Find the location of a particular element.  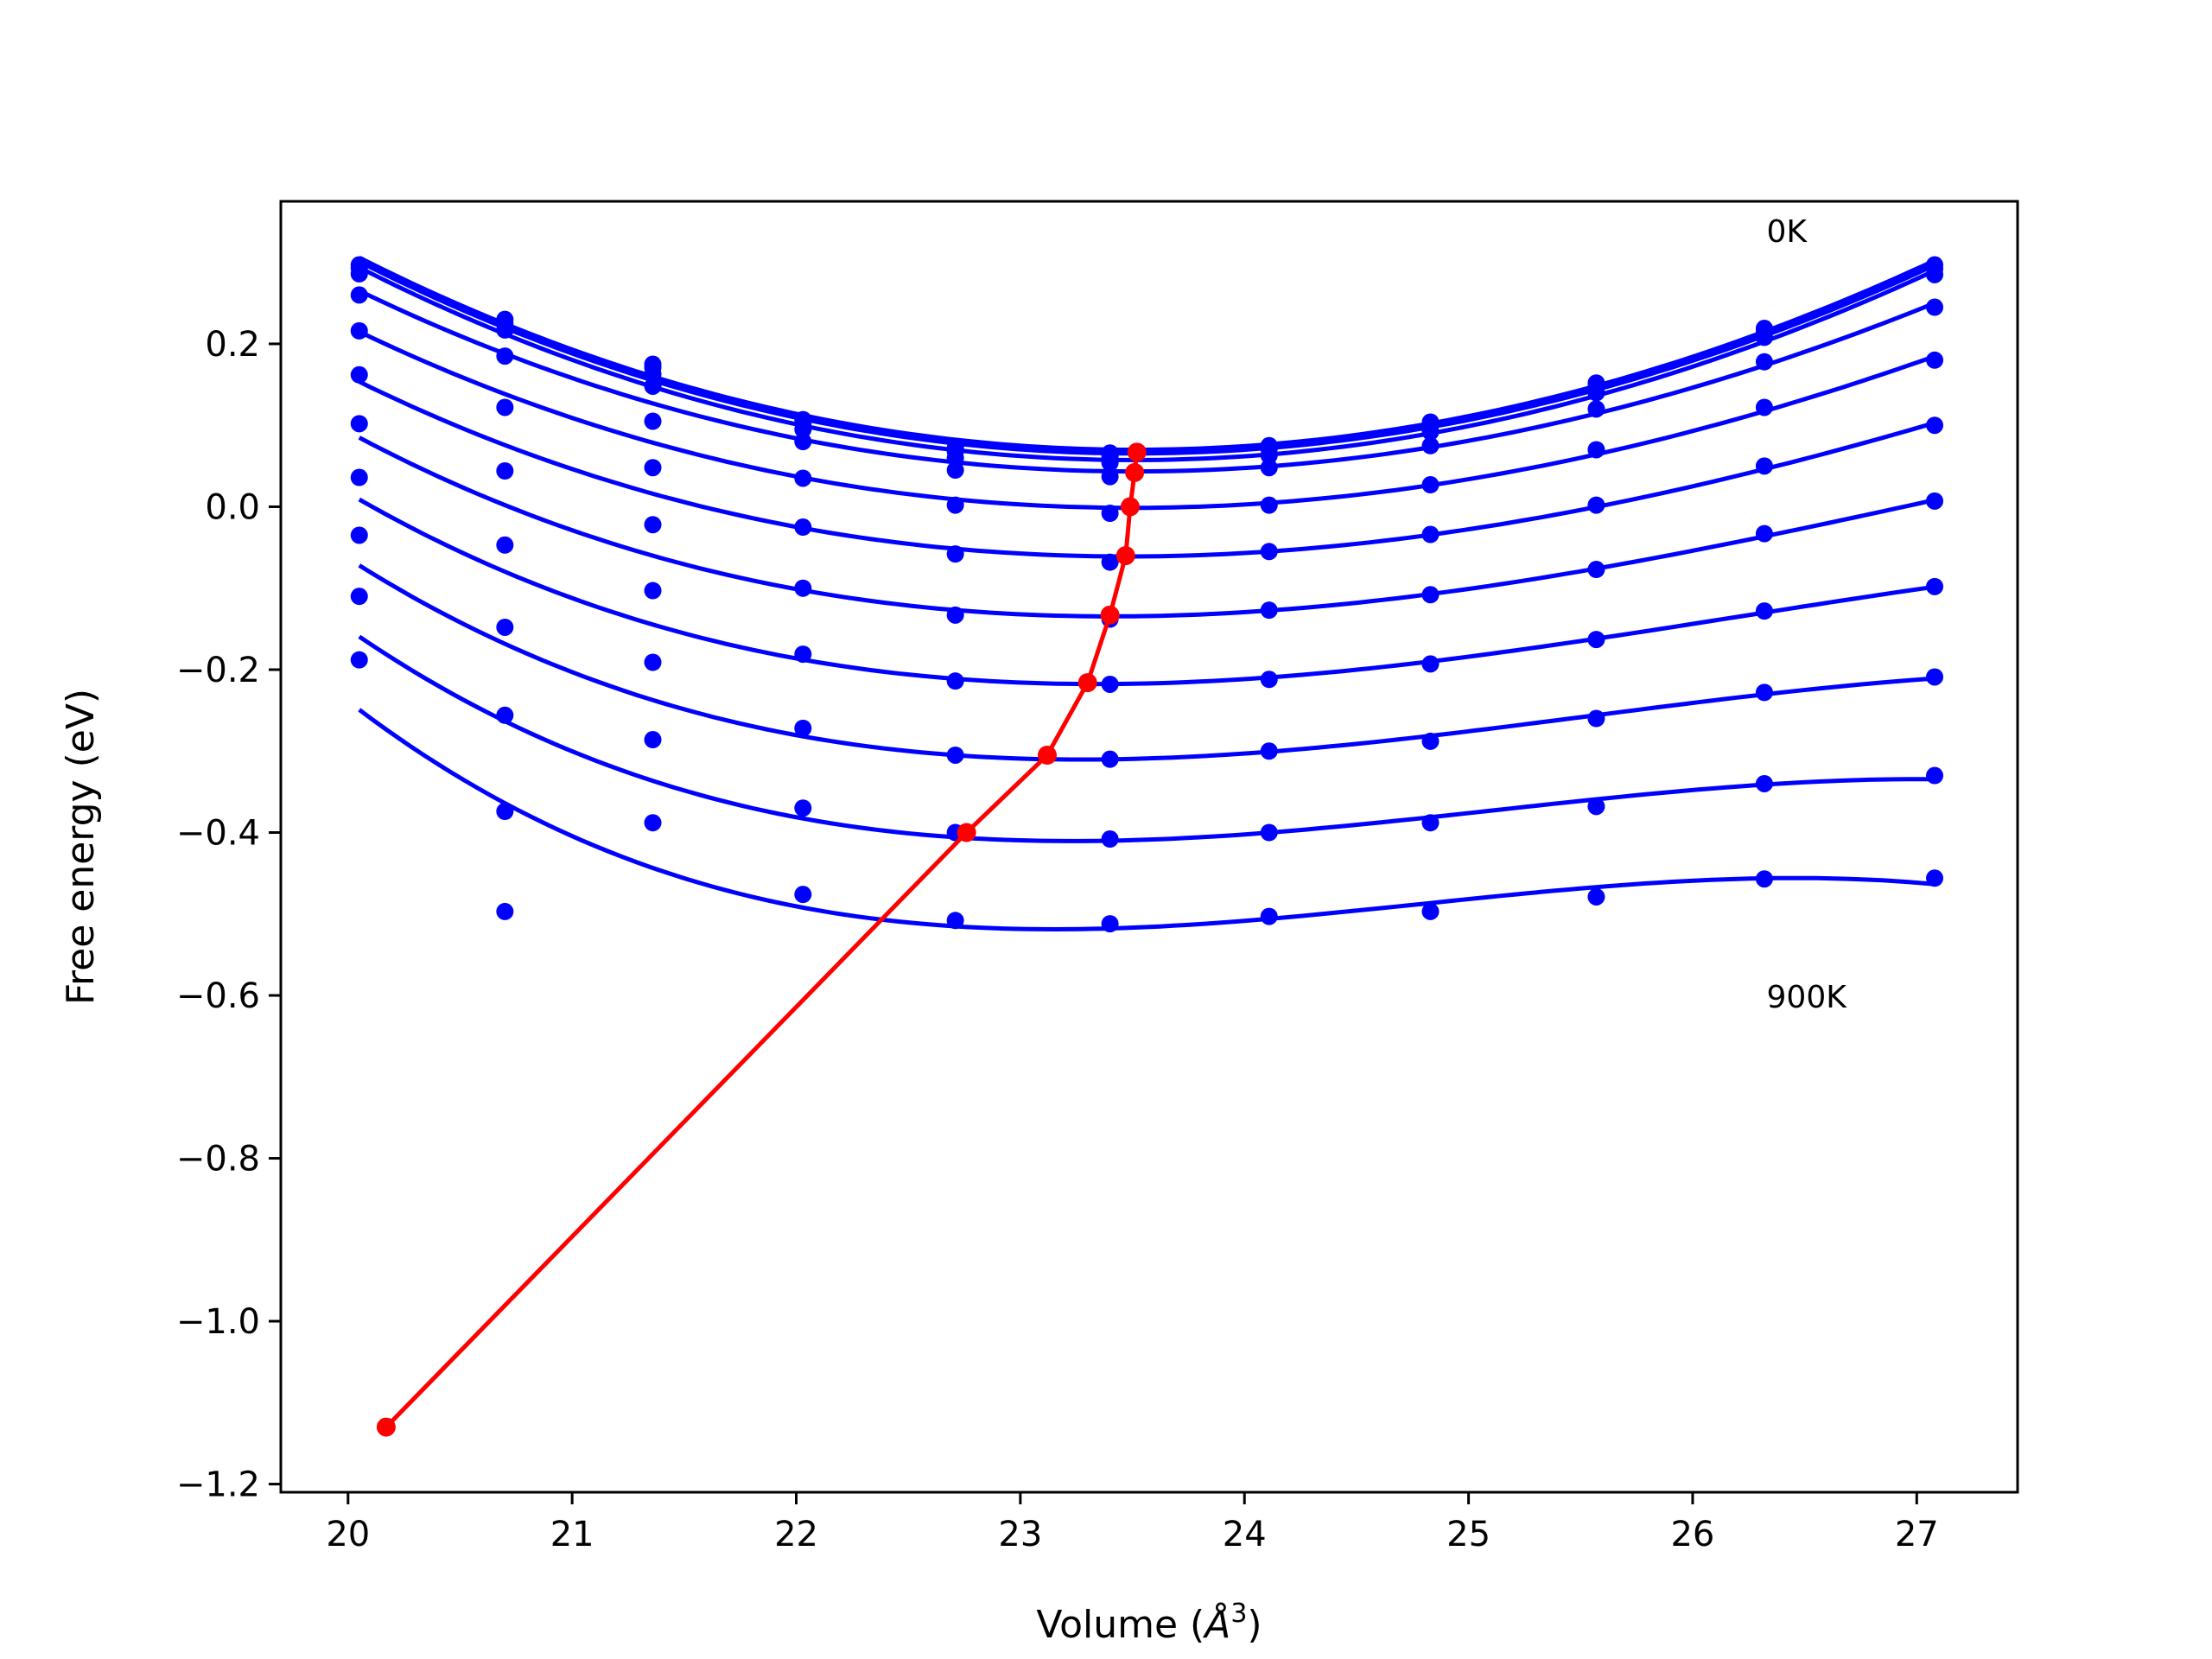

x-tick-label: 22 is located at coordinates (796, 1534).